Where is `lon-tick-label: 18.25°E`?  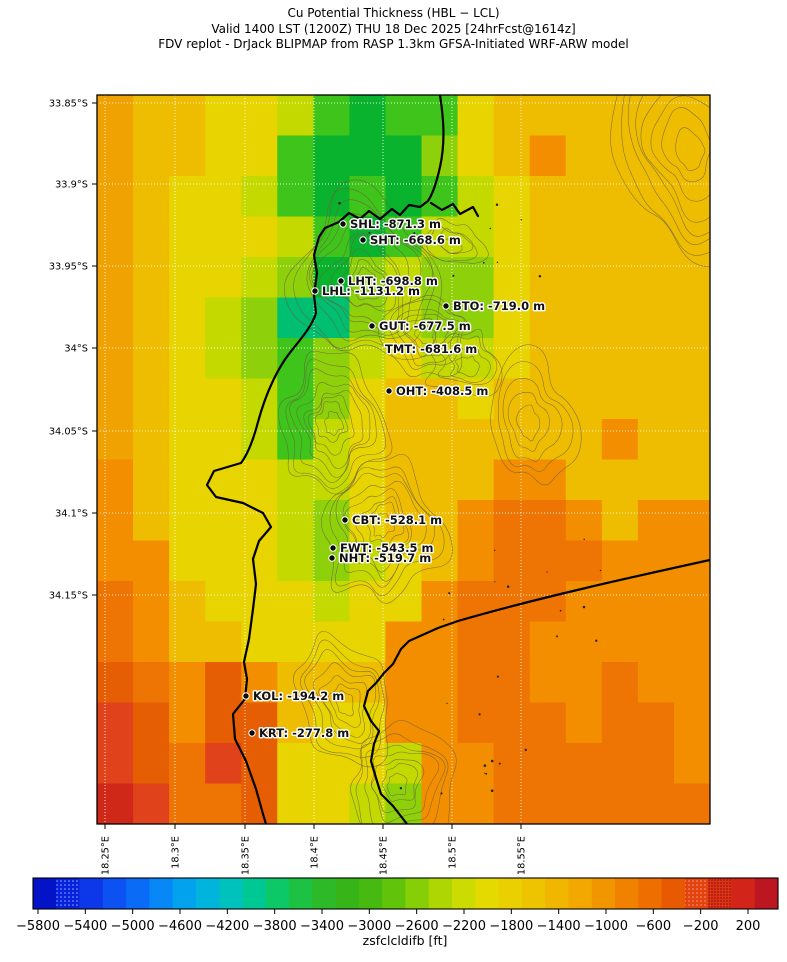
lon-tick-label: 18.25°E is located at coordinates (106, 855).